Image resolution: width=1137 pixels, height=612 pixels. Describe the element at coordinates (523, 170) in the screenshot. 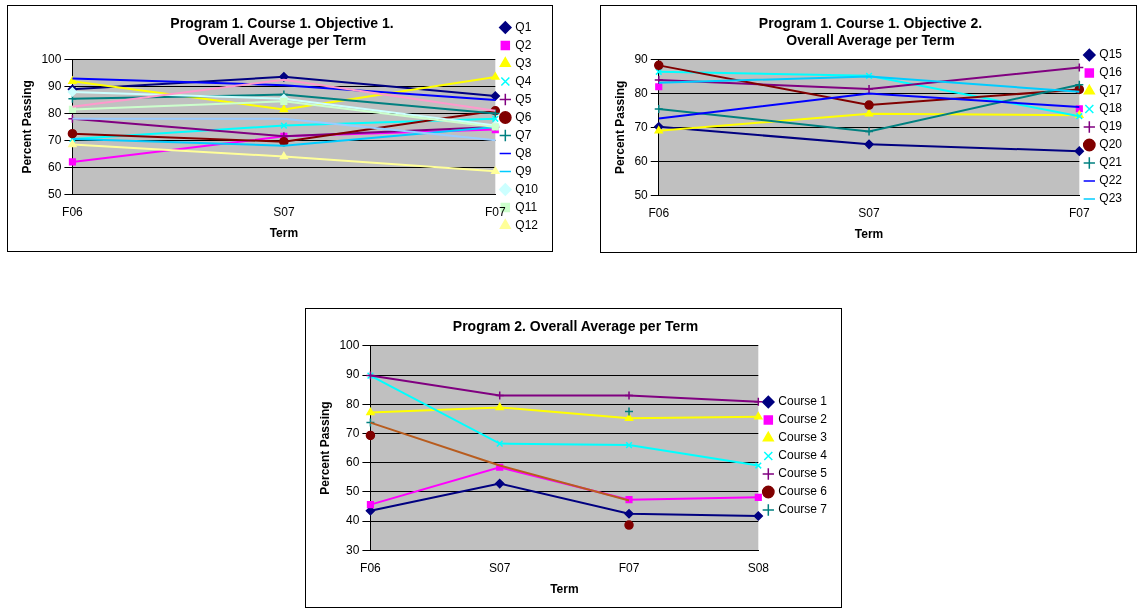

I see `legend-label: Q9` at that location.